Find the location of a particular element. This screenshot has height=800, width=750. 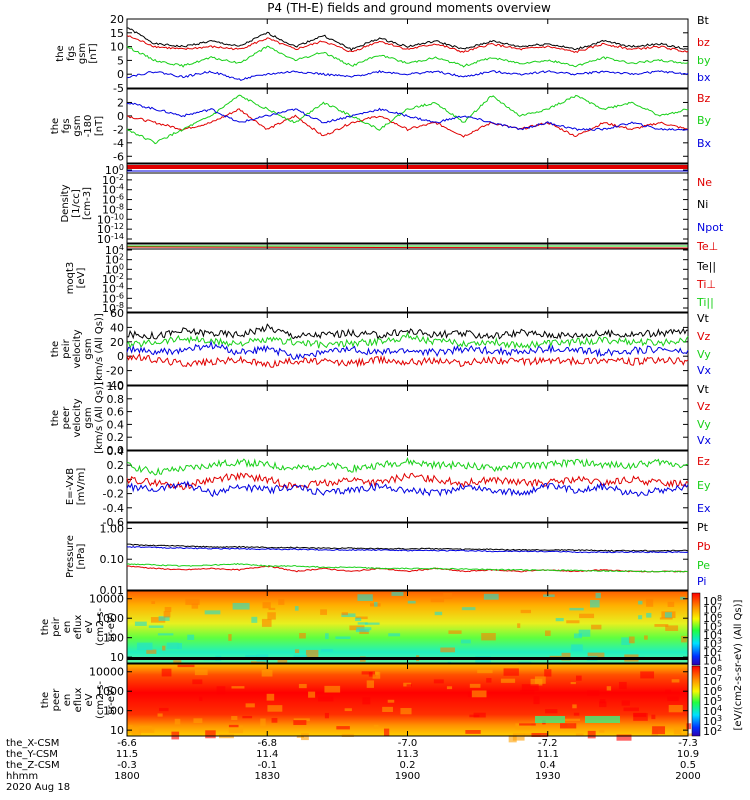

legend-label: Ne is located at coordinates (704, 182).